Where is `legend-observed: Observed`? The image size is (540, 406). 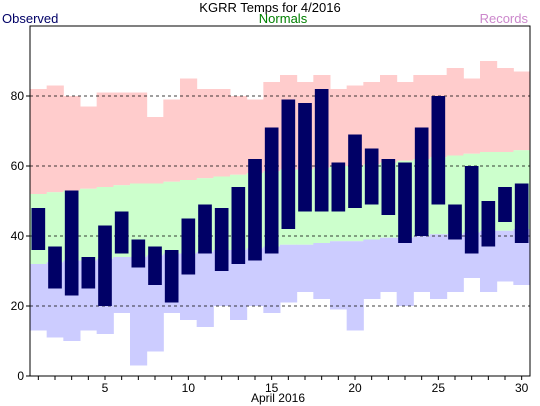 legend-observed: Observed is located at coordinates (30, 18).